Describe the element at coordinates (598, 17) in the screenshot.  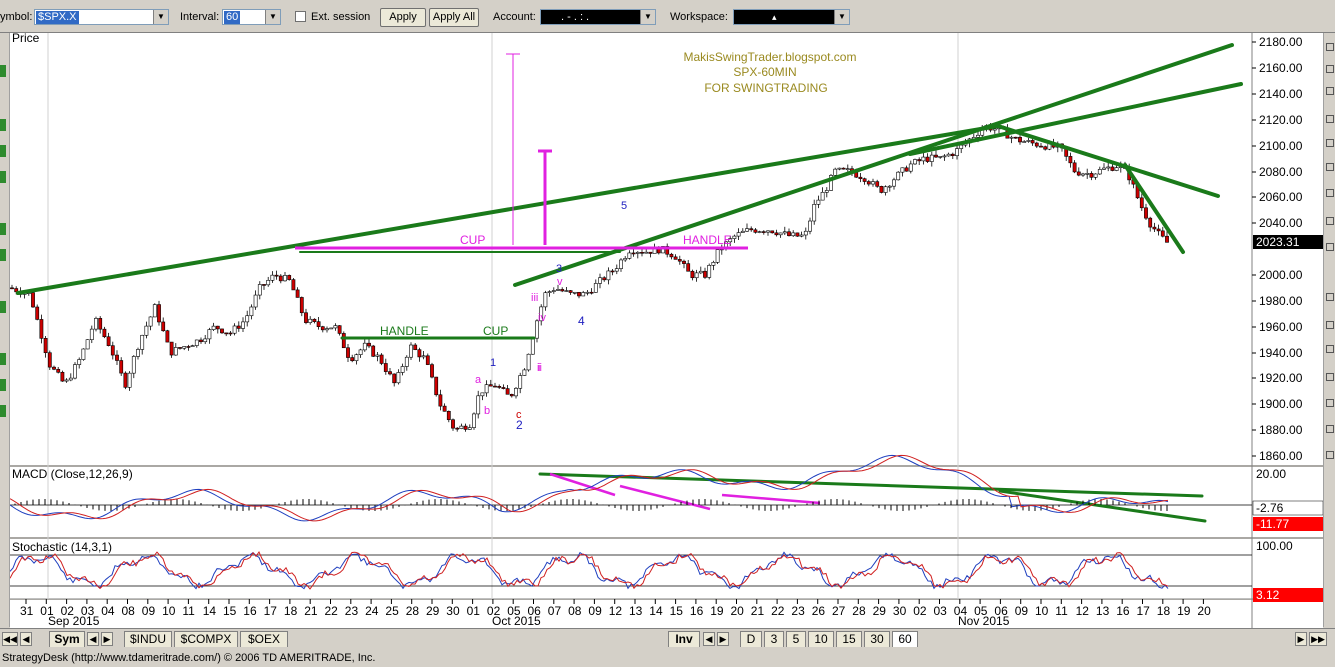
I see `account-select: . - . : . ▼` at that location.